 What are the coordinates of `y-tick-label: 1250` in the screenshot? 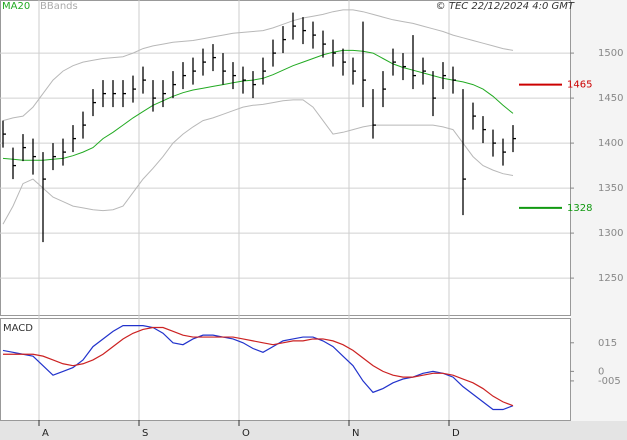 It's located at (610, 278).